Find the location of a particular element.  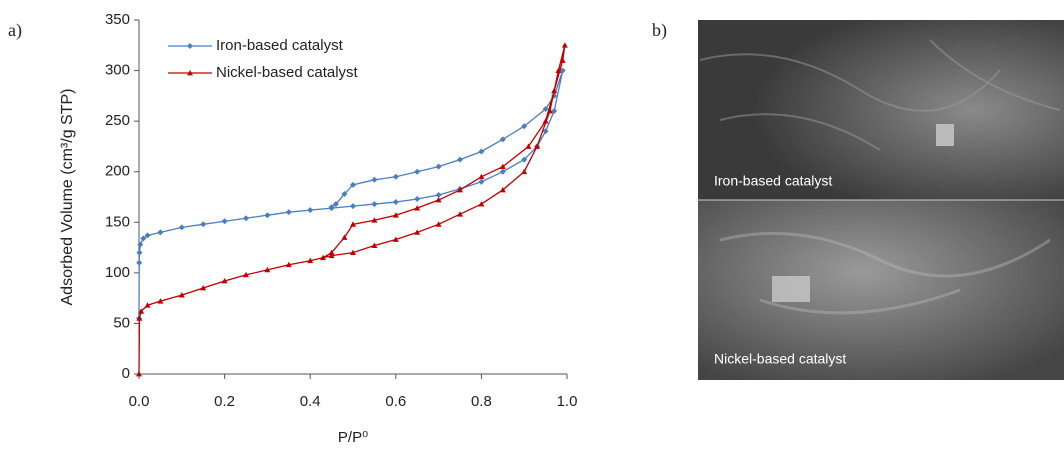

panel-label: b) is located at coordinates (659, 30).